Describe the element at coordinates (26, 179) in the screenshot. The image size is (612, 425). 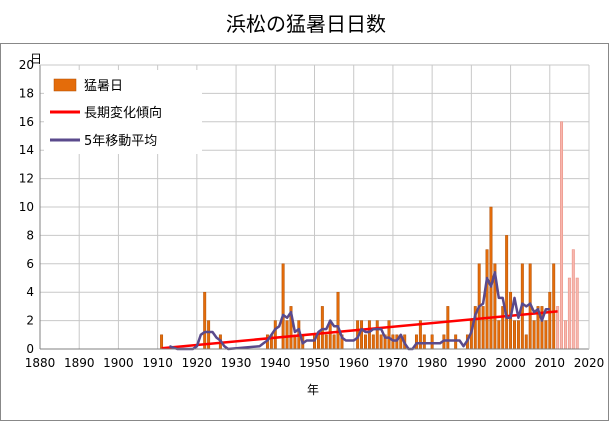
I see `y-tick-label: 12` at that location.